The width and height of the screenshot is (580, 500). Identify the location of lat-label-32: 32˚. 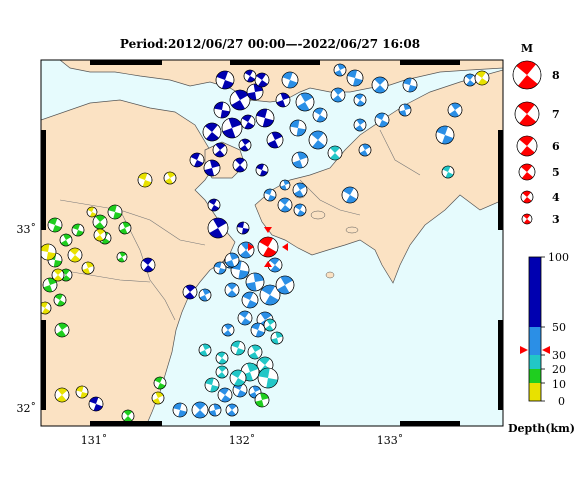
(27, 408).